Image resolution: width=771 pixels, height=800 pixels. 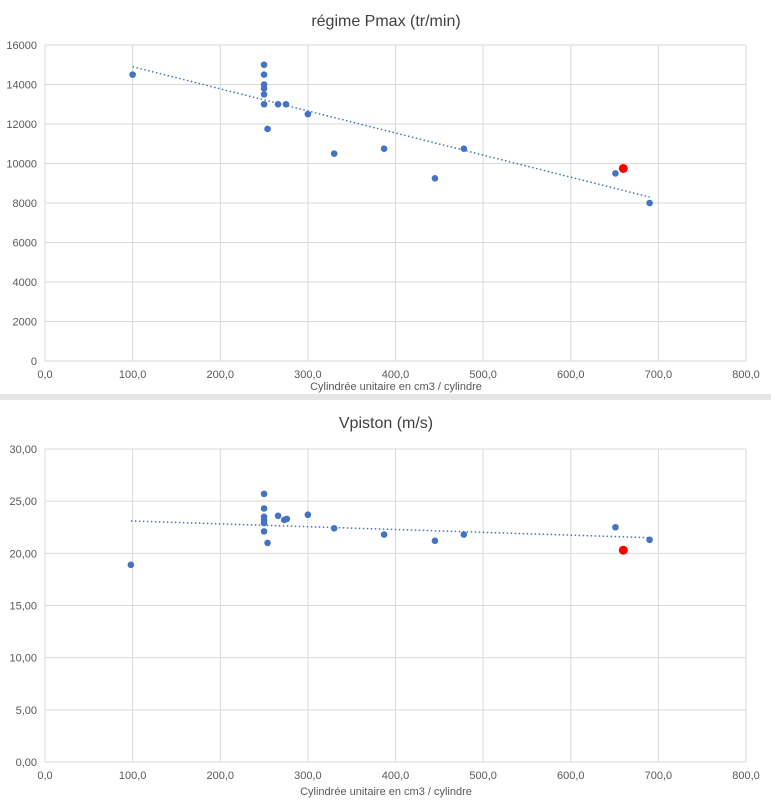 What do you see at coordinates (26, 711) in the screenshot?
I see `y-tick-label: 5,00` at bounding box center [26, 711].